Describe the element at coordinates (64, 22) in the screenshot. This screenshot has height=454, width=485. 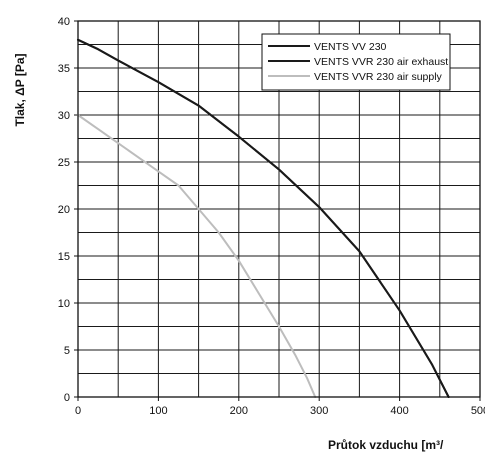
I see `y-tick-label: 40` at that location.